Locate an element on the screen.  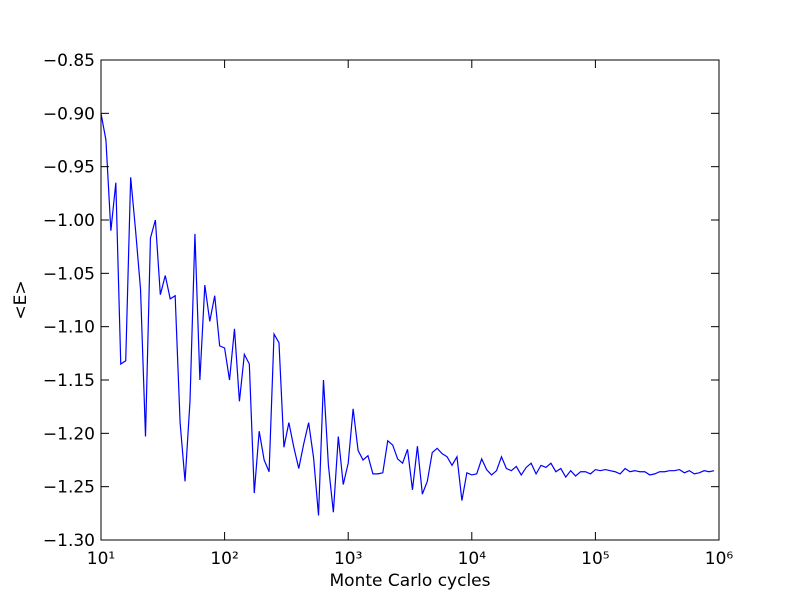
x-axis-label: Monte Carlo cycles is located at coordinates (410, 581).